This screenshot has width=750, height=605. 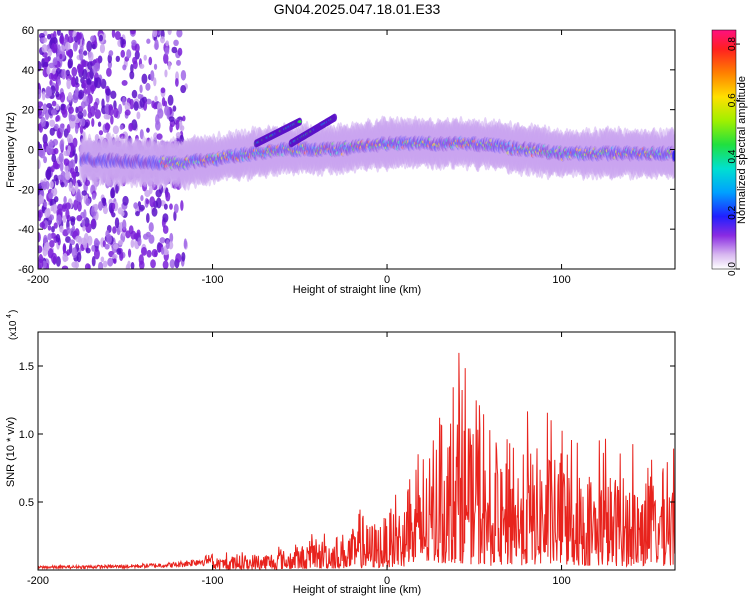 What do you see at coordinates (28, 111) in the screenshot?
I see `heatmap-ytick-label: 20` at bounding box center [28, 111].